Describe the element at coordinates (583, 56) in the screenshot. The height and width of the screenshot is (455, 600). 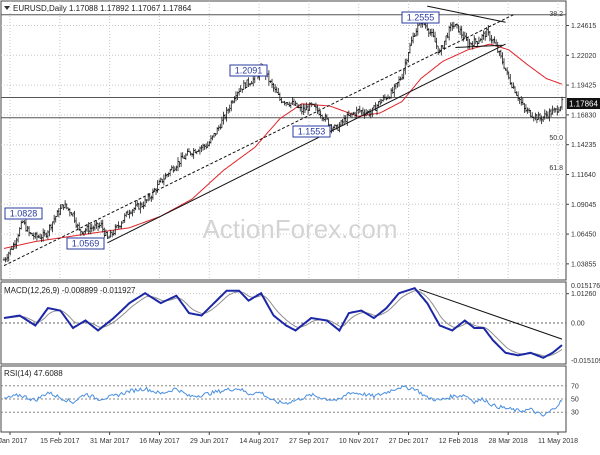
I see `price-tick-label: 1.22020` at that location.